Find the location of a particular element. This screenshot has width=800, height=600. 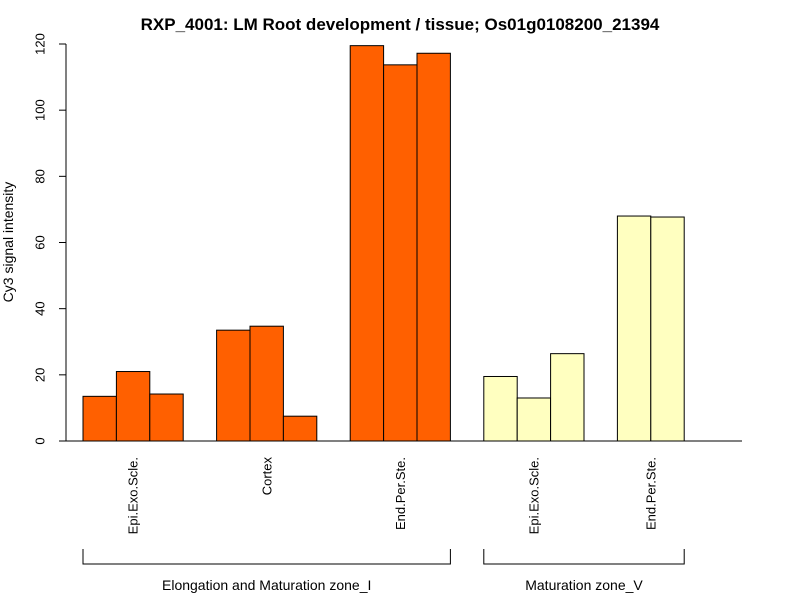

y-tick-label: 120 is located at coordinates (40, 44).